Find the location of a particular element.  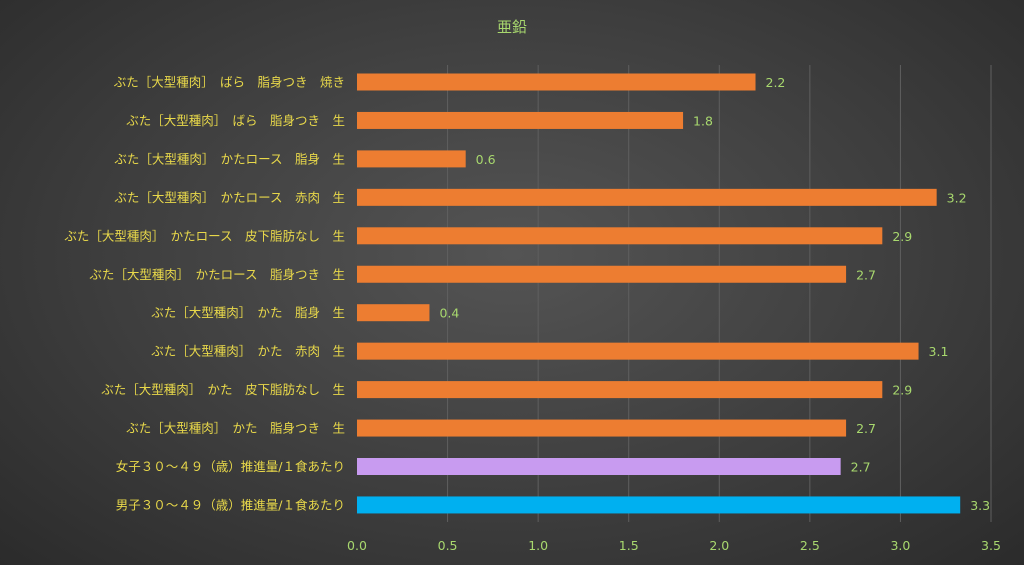

chart-title: 亜鉛 is located at coordinates (512, 27).